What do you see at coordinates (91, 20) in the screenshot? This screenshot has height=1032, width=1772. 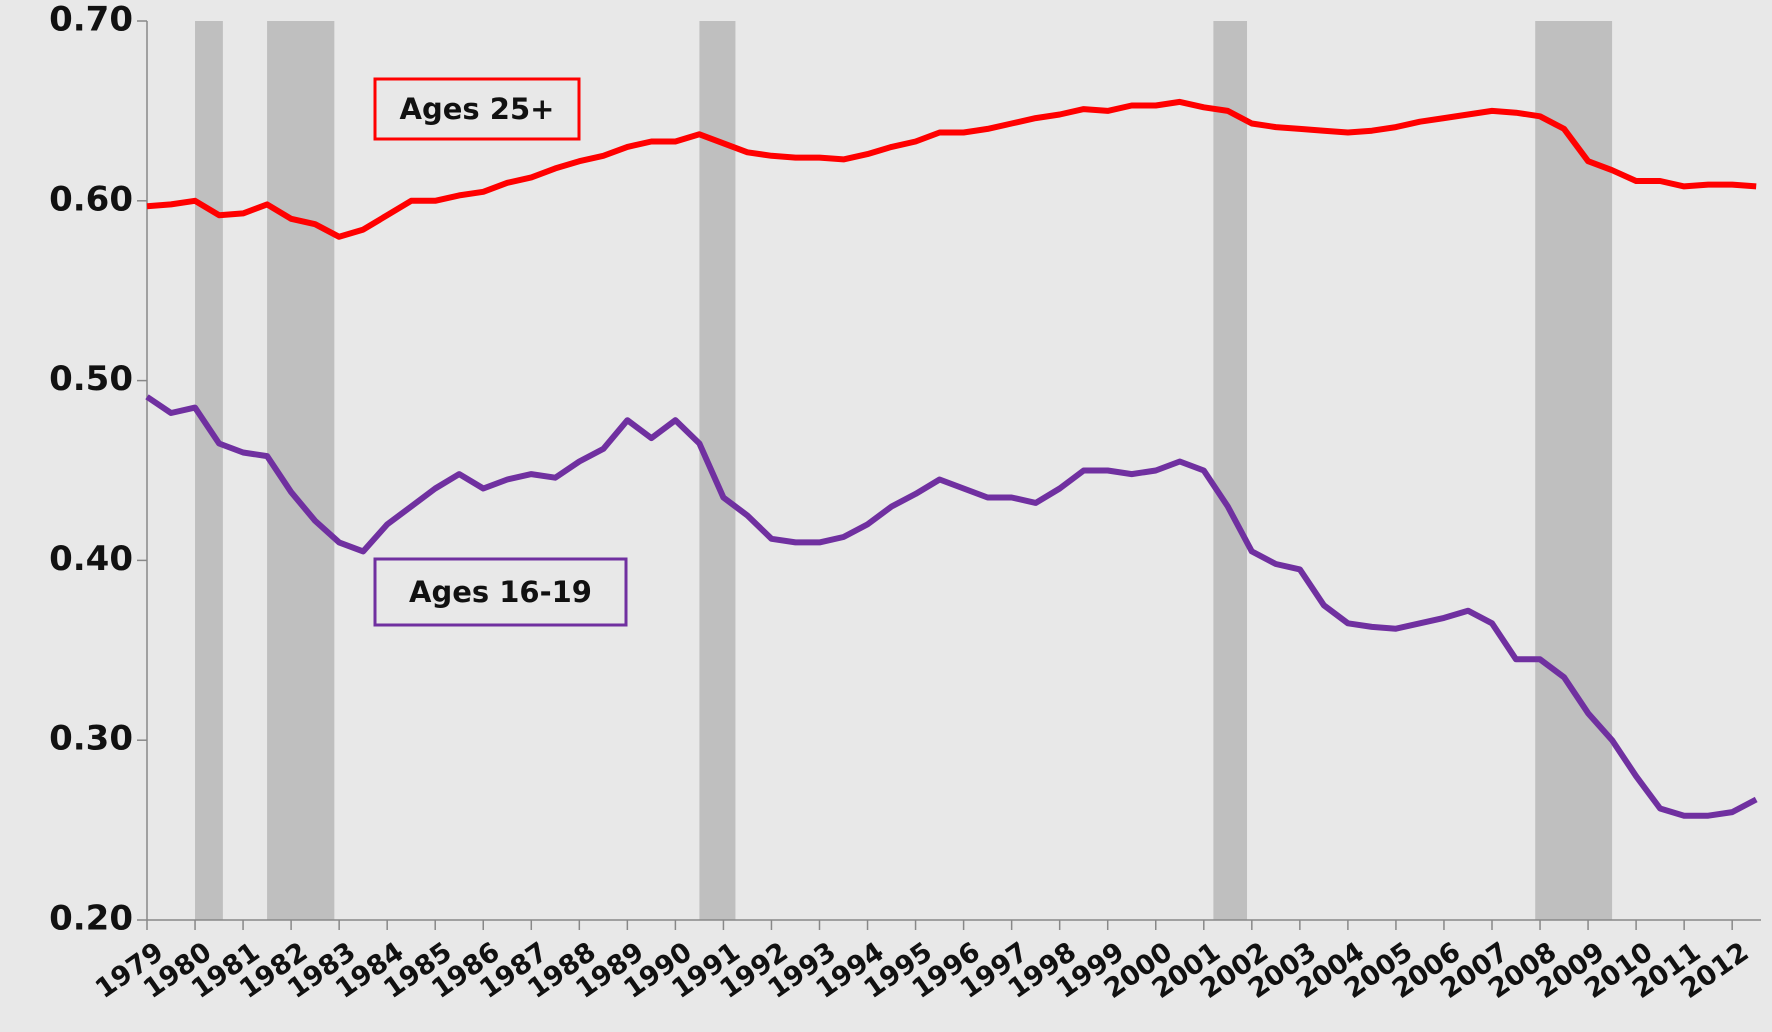 I see `y-tick-label: 0.70` at bounding box center [91, 20].